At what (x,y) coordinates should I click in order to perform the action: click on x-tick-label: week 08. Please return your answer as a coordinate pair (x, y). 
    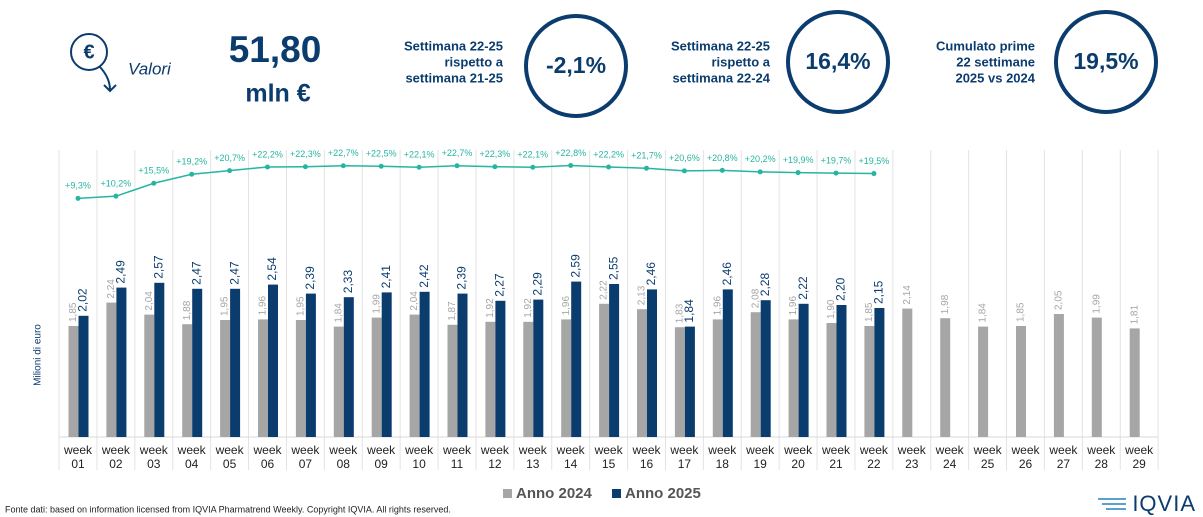
    Looking at the image, I should click on (343, 457).